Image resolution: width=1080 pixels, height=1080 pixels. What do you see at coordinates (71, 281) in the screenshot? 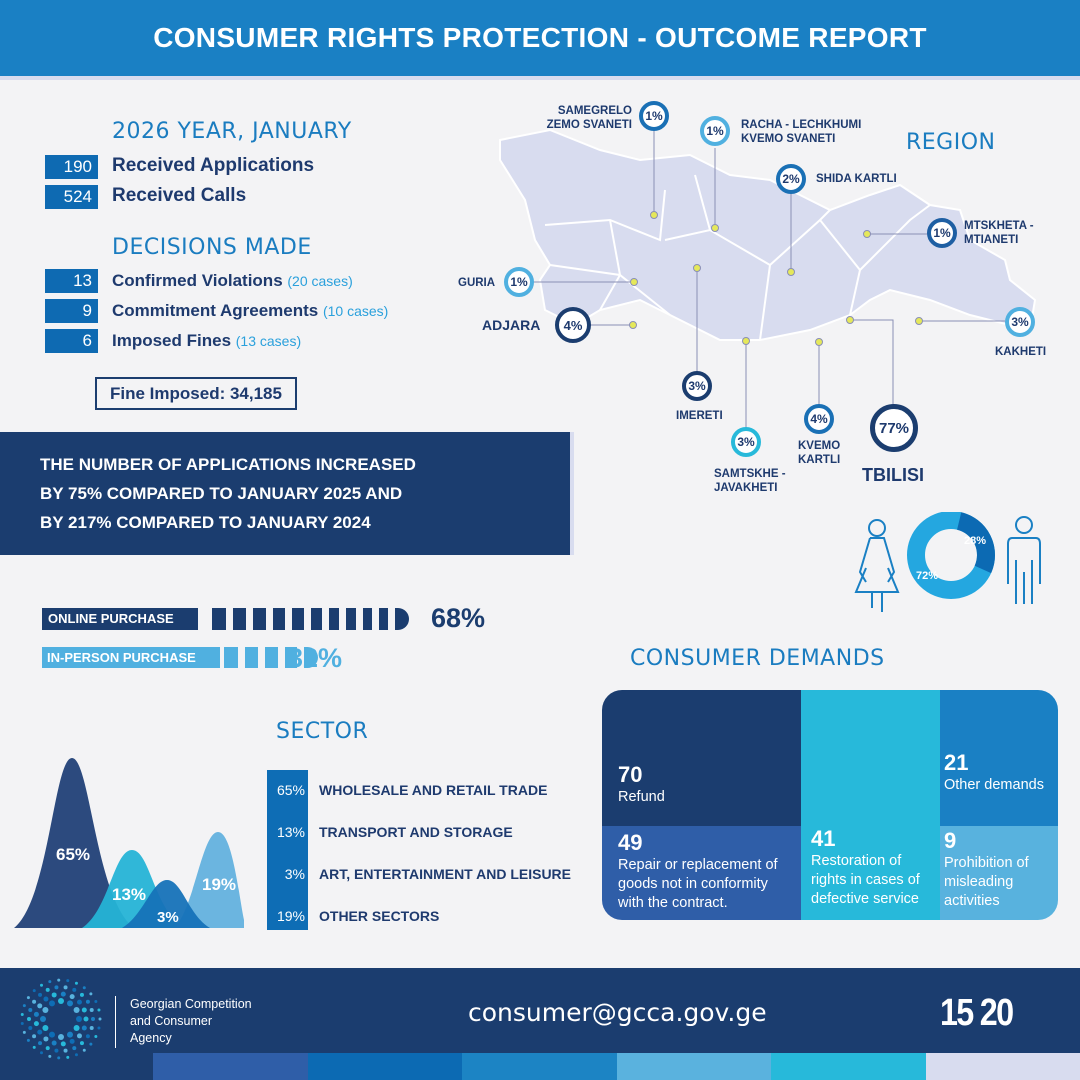
I see `violations-count: 13` at bounding box center [71, 281].